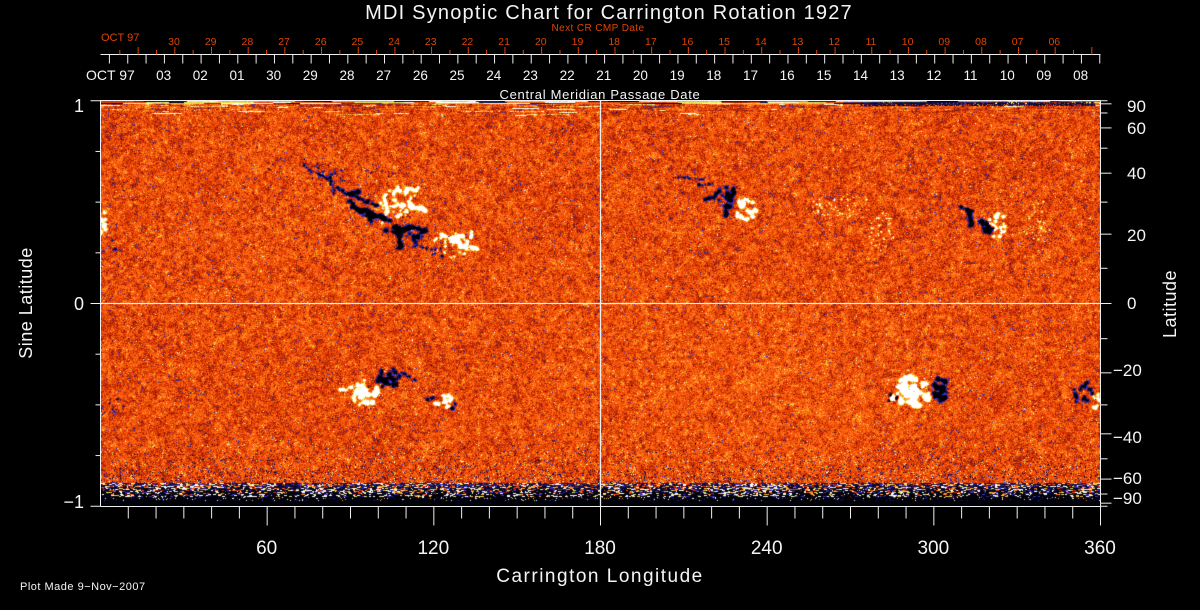  I want to click on svg-text: 02, so click(200, 75).